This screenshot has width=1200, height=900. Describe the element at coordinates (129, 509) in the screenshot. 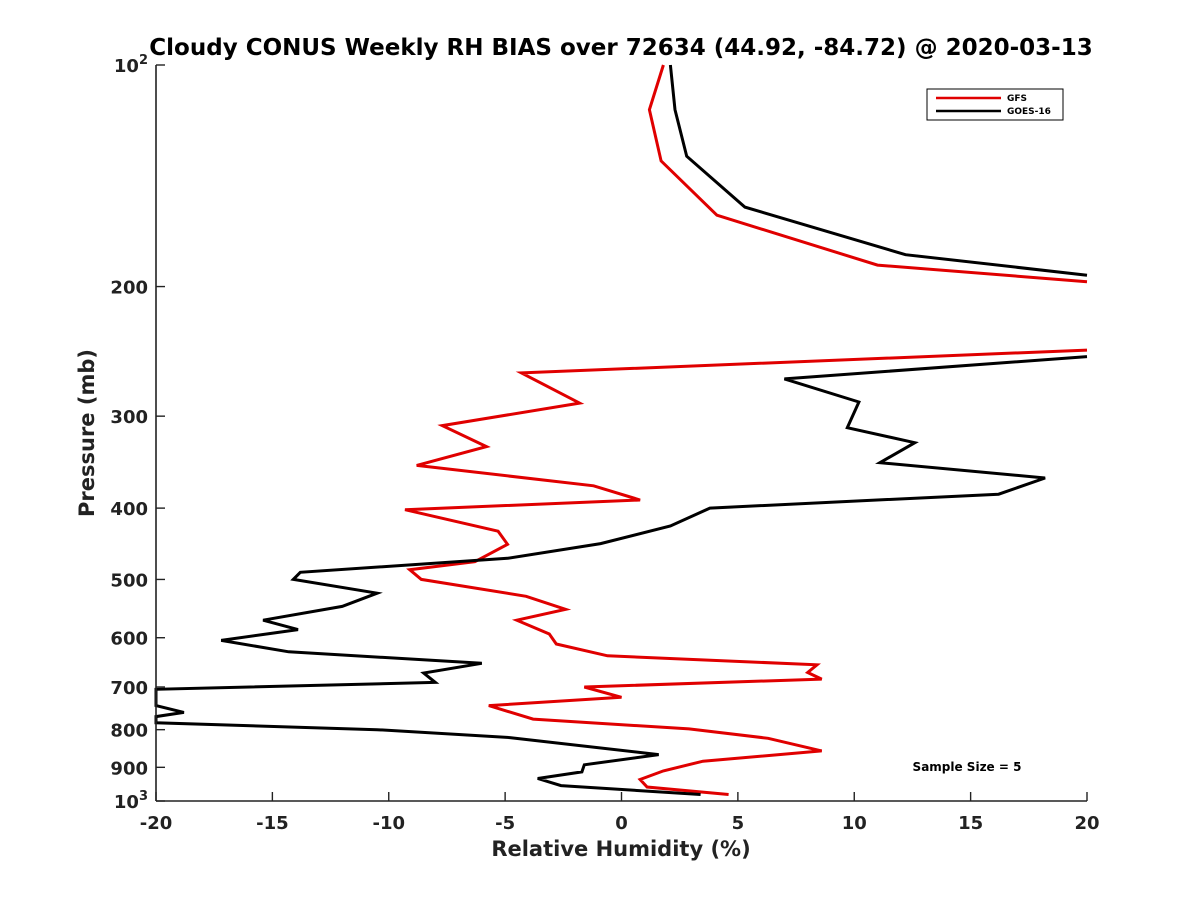

I see `y-tick-label: 400` at that location.